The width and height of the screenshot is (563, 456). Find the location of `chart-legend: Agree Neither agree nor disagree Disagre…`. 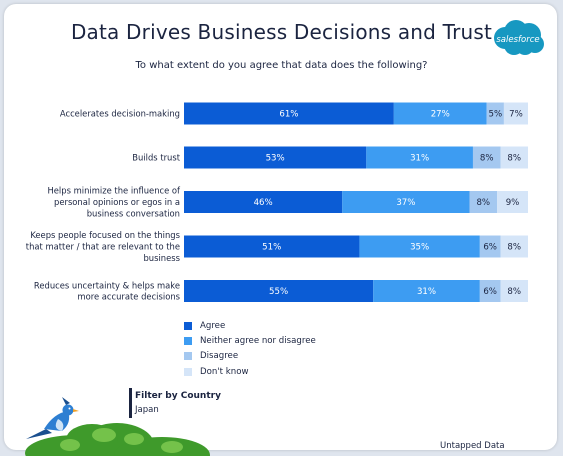

chart-legend: Agree Neither agree nor disagree Disagre… is located at coordinates (250, 348).